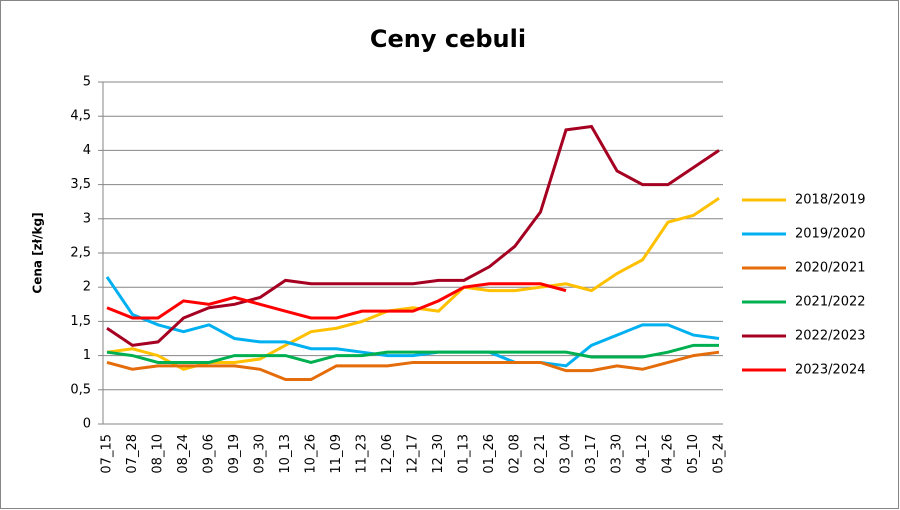 The width and height of the screenshot is (900, 510). Describe the element at coordinates (464, 454) in the screenshot. I see `x-tick-label: 01_13` at that location.